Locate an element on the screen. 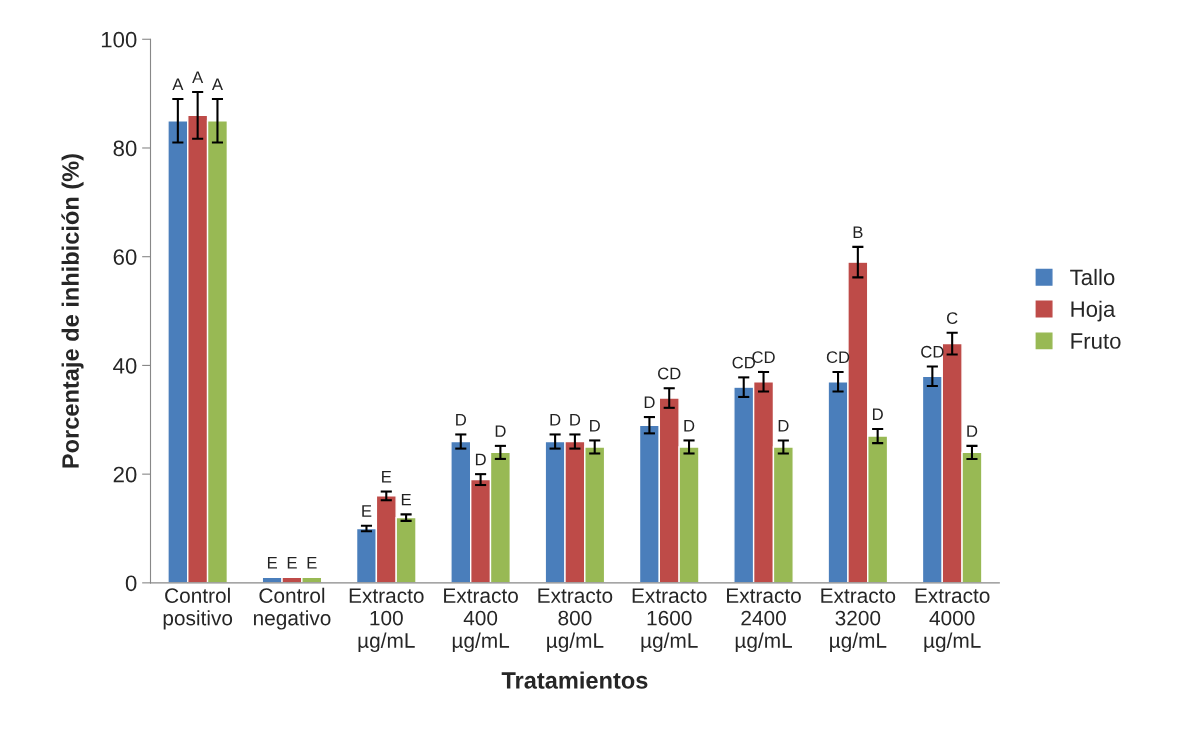  y-tick-label: 20 is located at coordinates (125, 474).